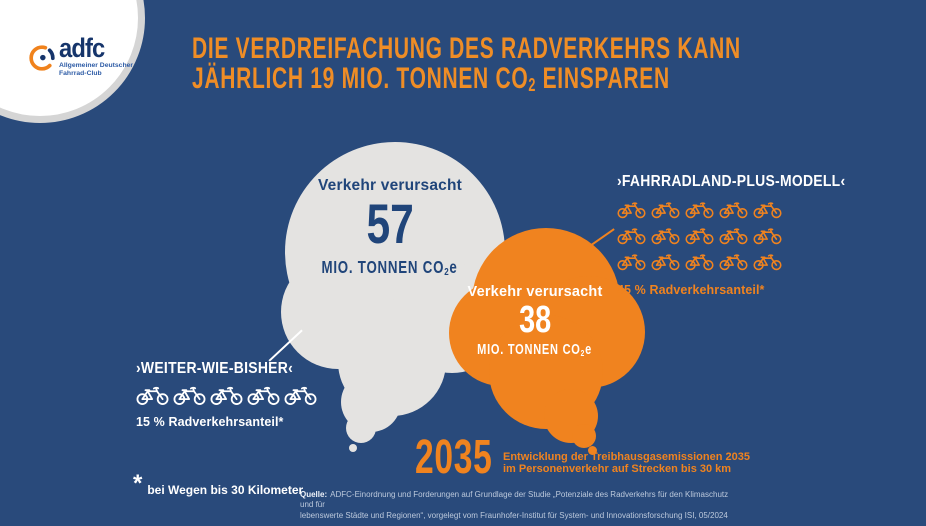 The image size is (926, 526). What do you see at coordinates (600, 238) in the screenshot?
I see `target-leader-line` at bounding box center [600, 238].